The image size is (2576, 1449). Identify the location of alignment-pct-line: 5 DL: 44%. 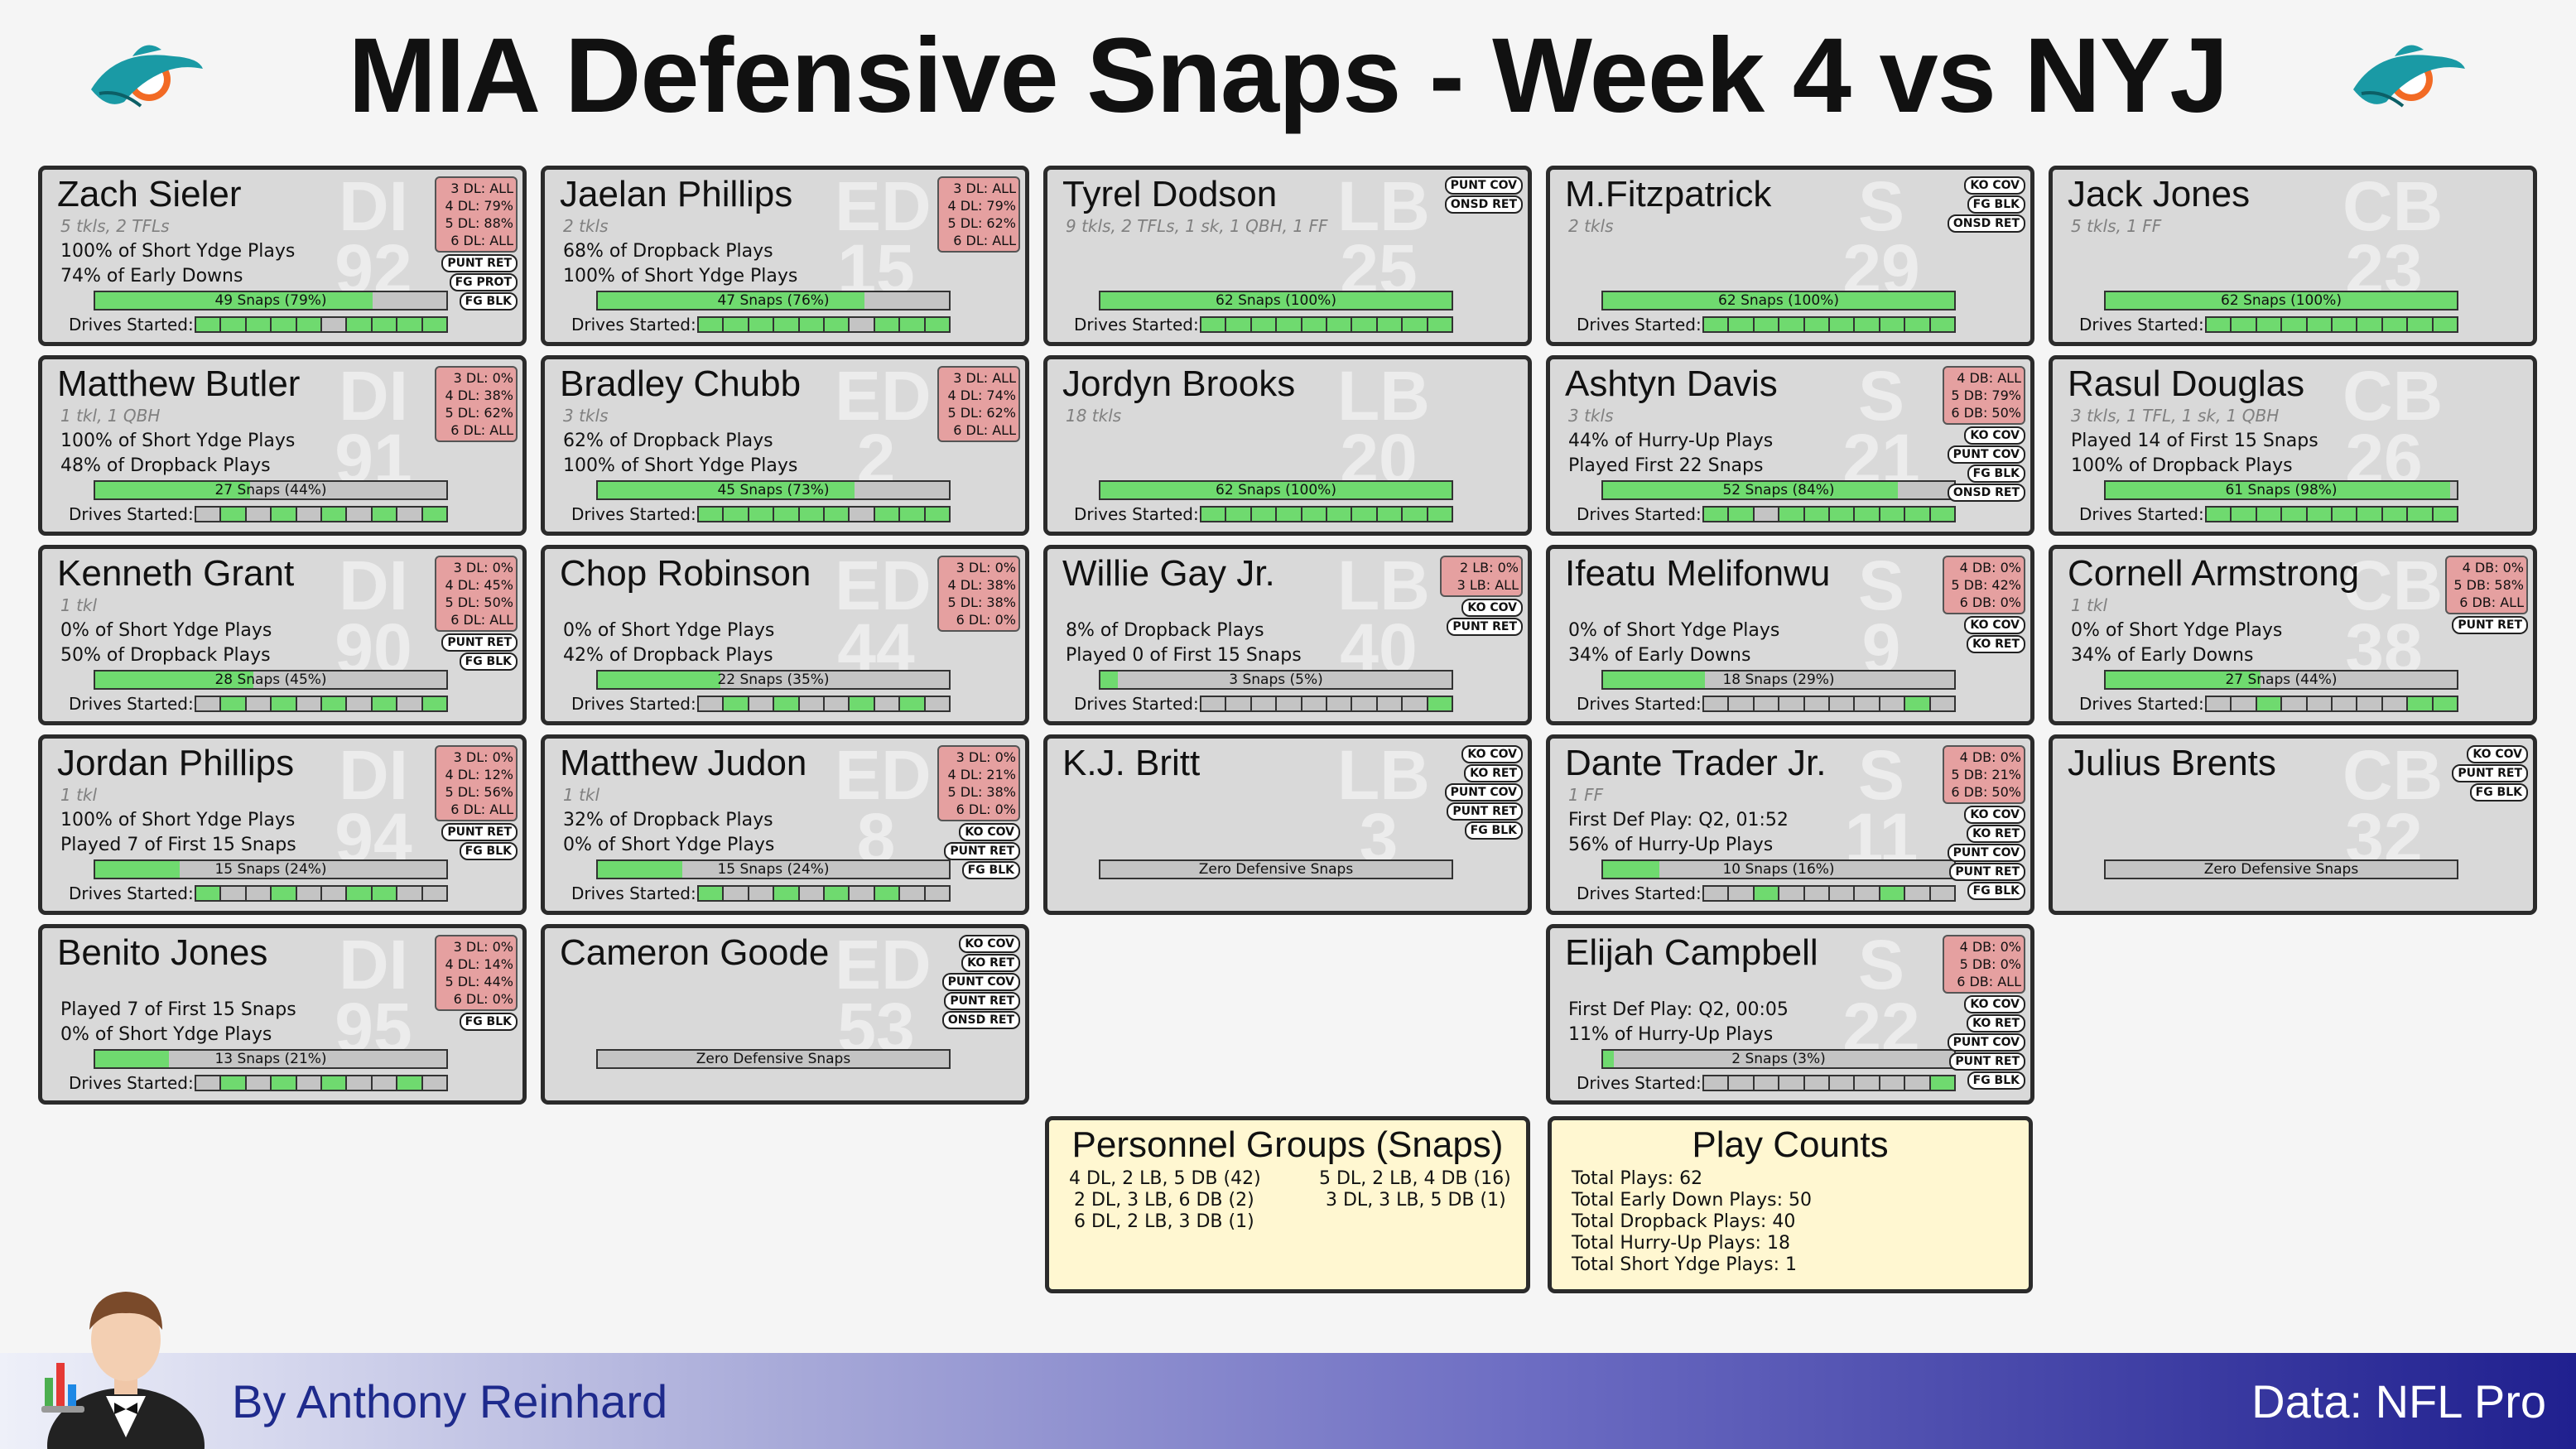
(479, 982).